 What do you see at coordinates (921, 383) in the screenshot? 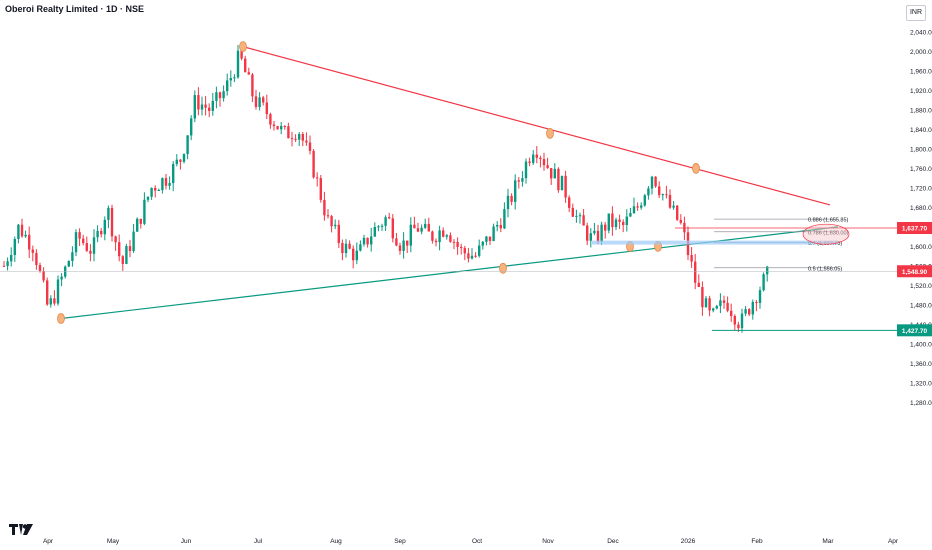
I see `price-tick-label: 1,320.00` at bounding box center [921, 383].